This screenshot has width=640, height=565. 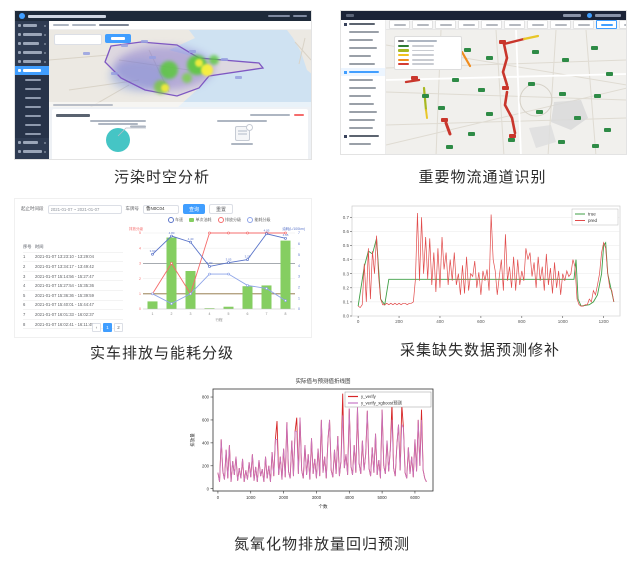 I want to click on app2-tab-bar, so click(x=506, y=25).